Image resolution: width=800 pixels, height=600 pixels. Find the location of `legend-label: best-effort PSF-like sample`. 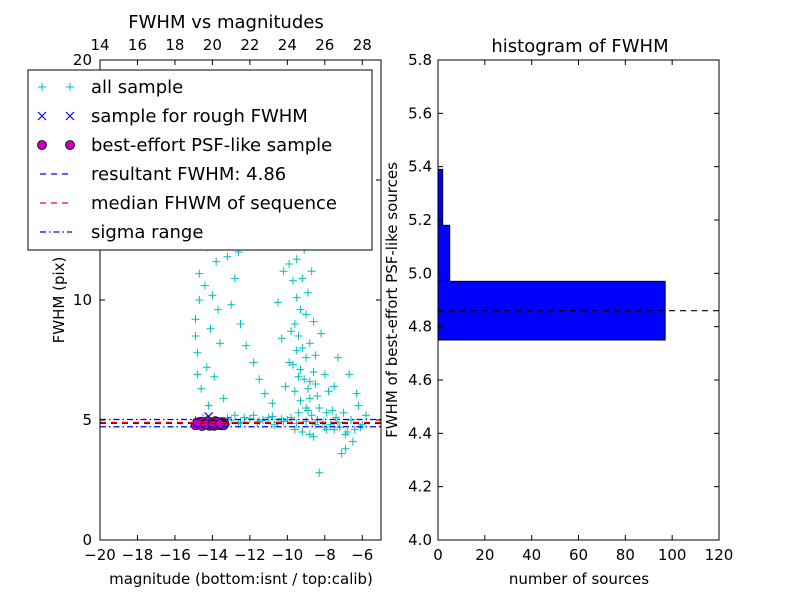

legend-label: best-effort PSF-like sample is located at coordinates (211, 145).